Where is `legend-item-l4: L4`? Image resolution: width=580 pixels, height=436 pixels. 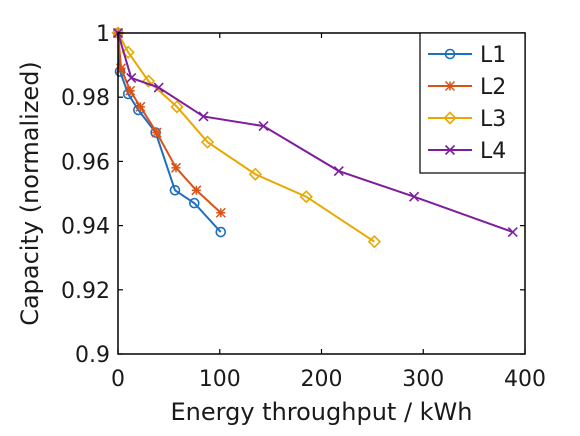
legend-item-l4: L4 is located at coordinates (467, 151).